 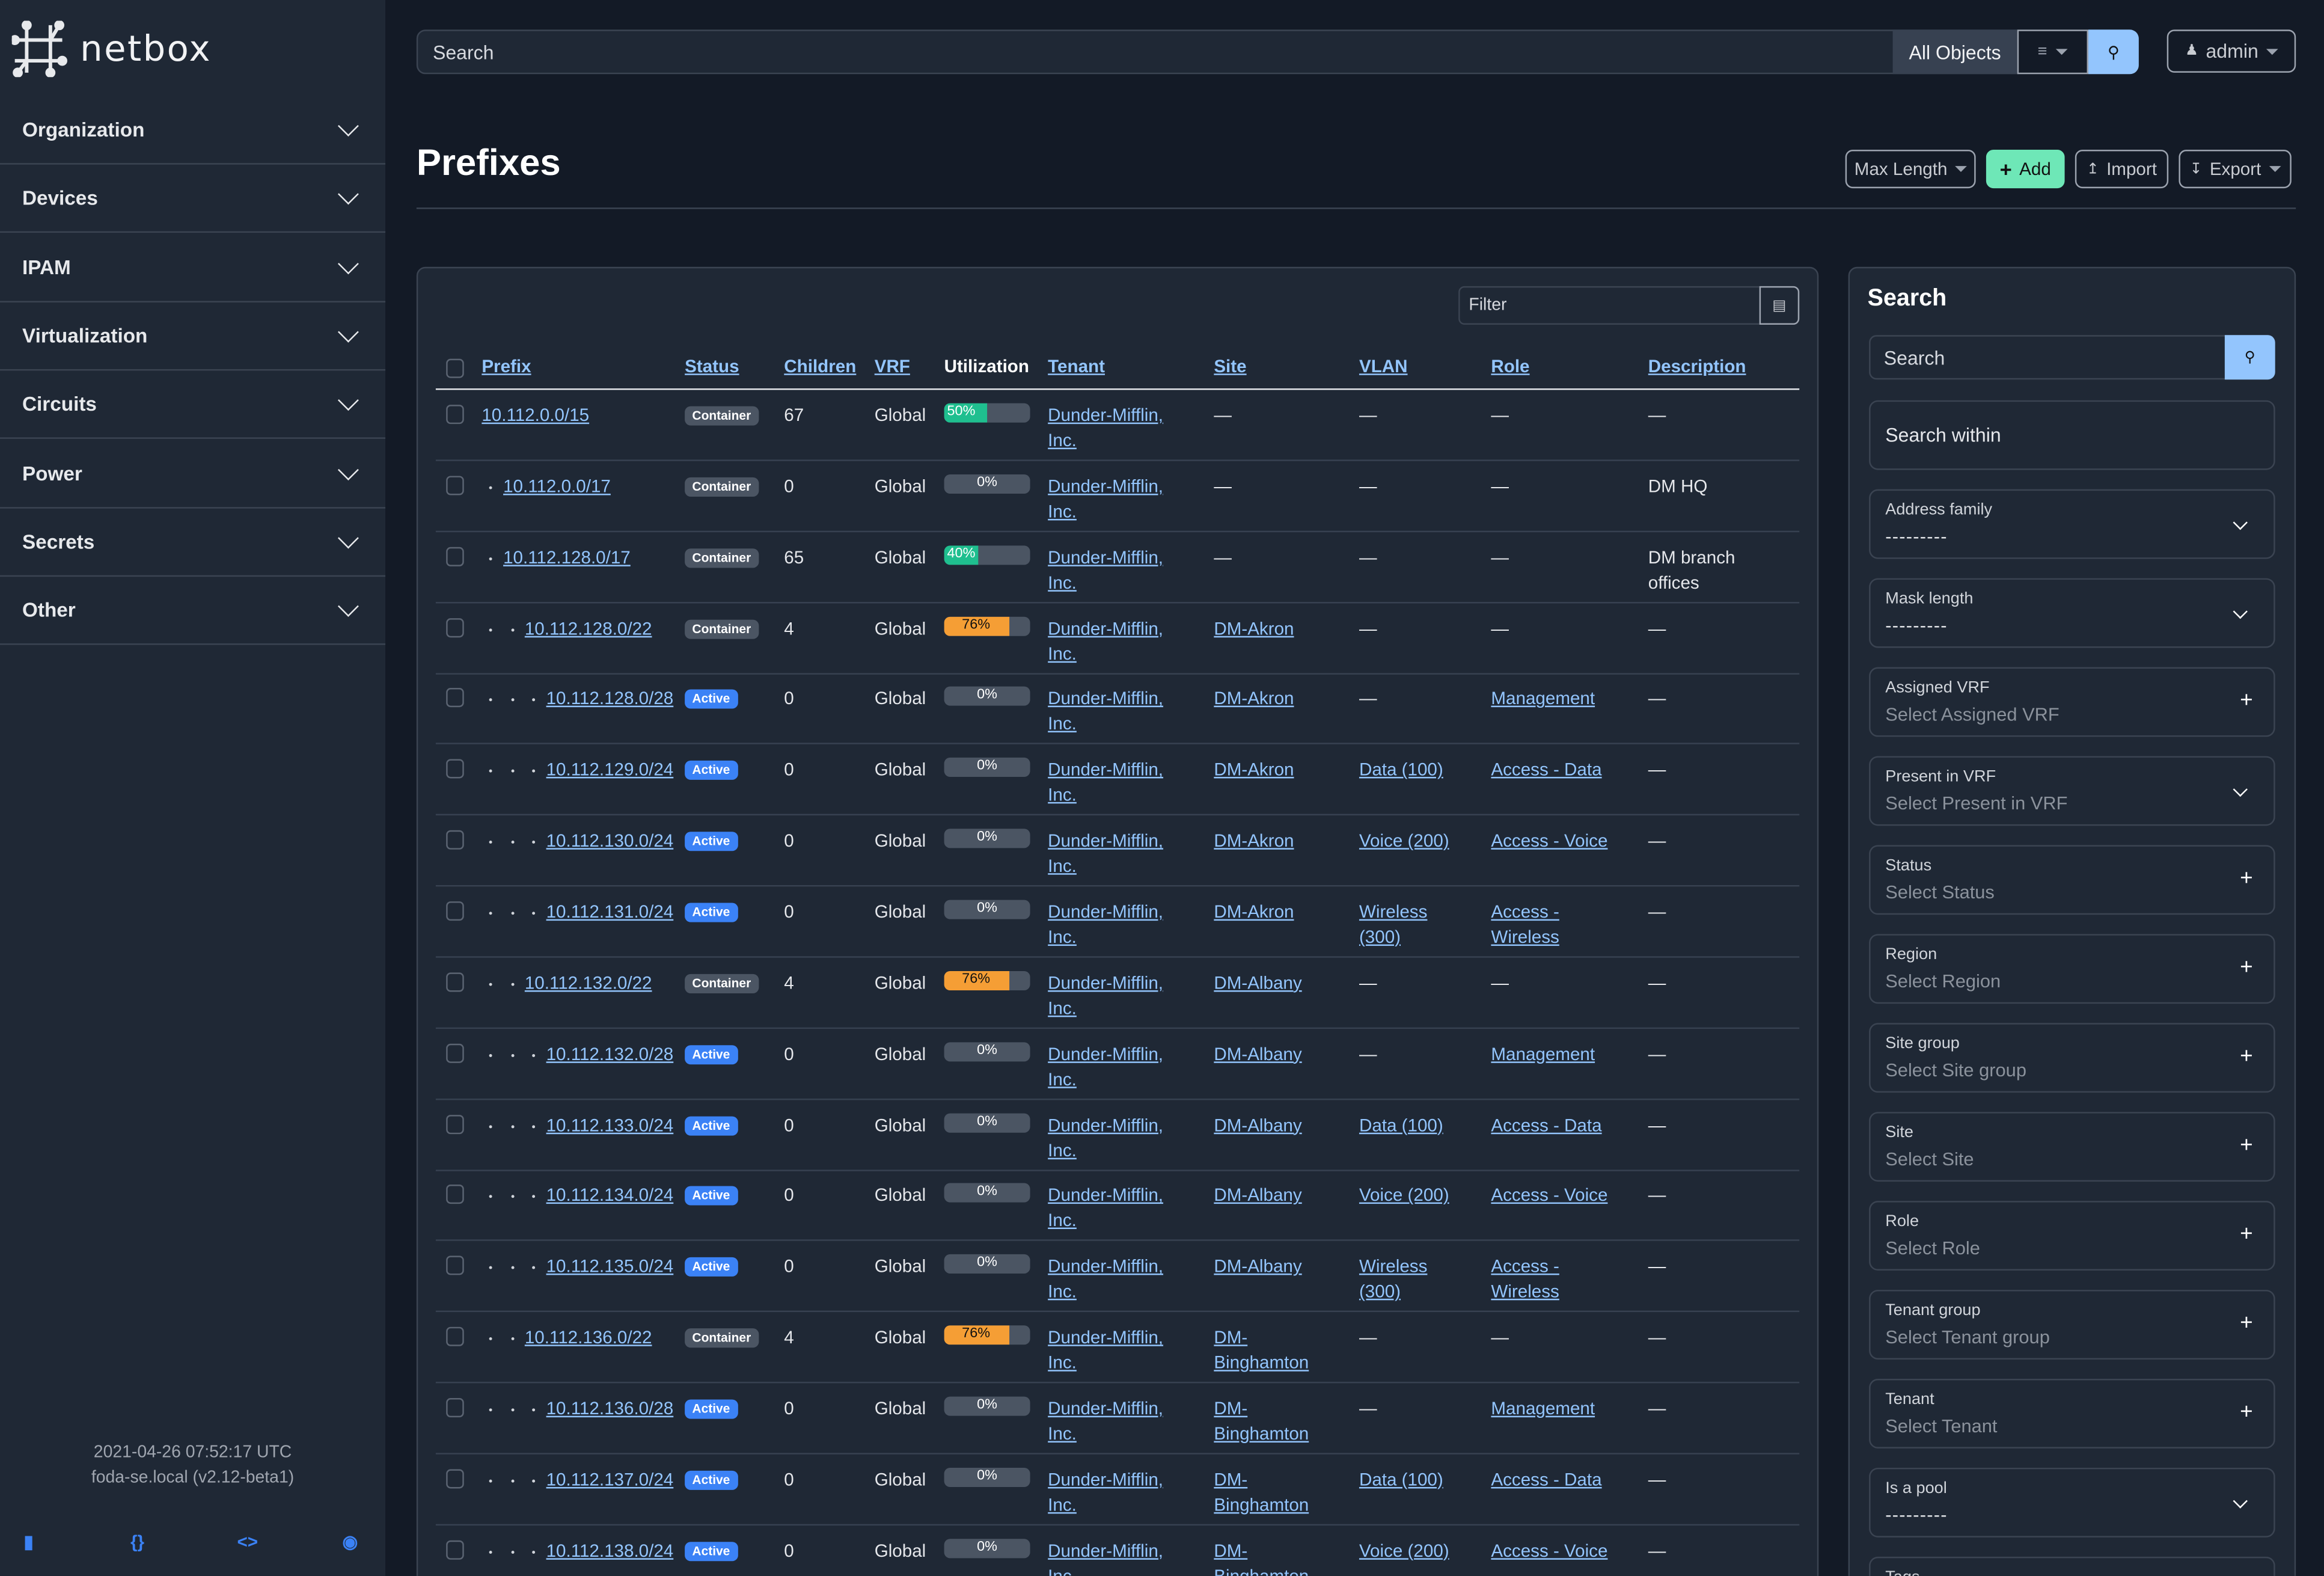 What do you see at coordinates (610, 1124) in the screenshot?
I see `prefix-link: 10.112.133.0/24` at bounding box center [610, 1124].